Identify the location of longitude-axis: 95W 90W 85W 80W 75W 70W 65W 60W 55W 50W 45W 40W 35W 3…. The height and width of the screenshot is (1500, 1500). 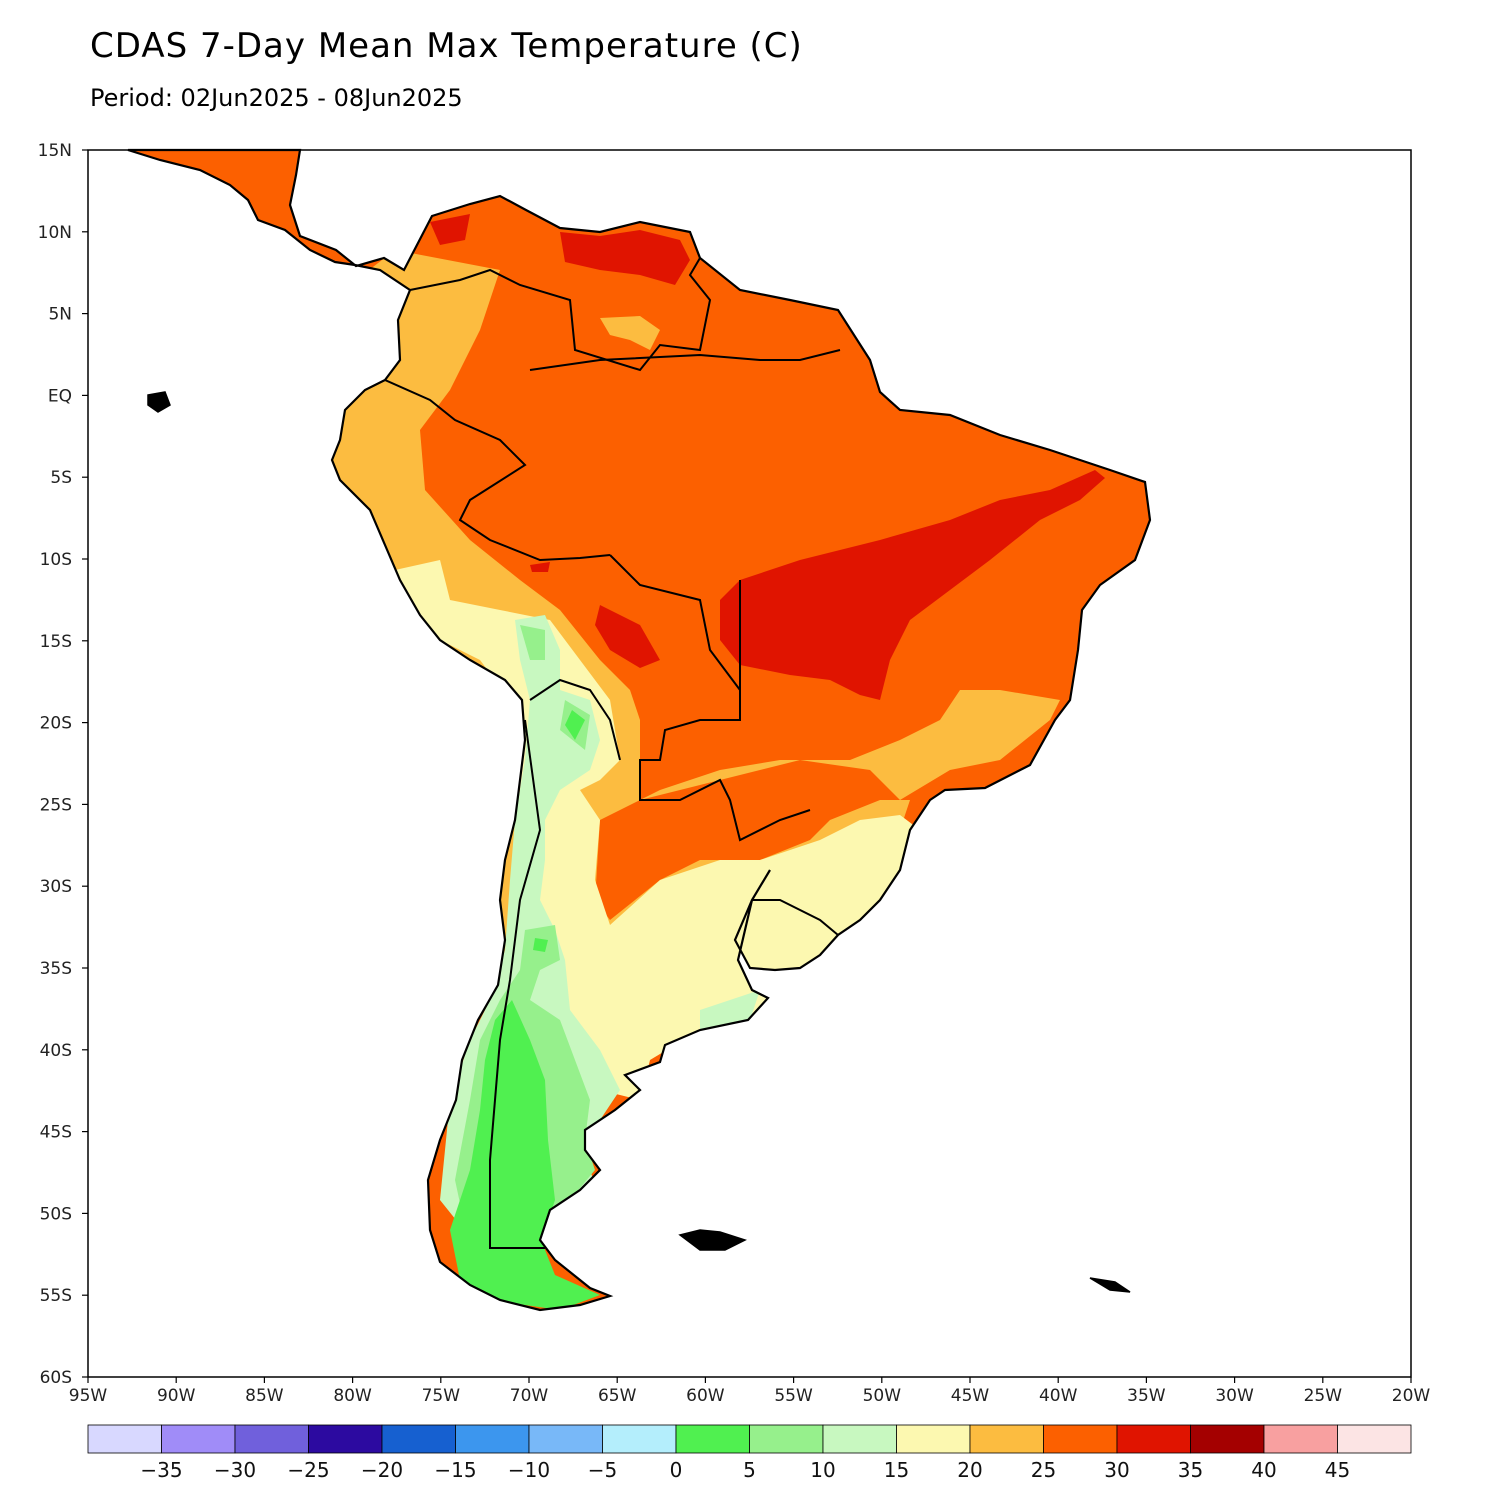
(750, 1391).